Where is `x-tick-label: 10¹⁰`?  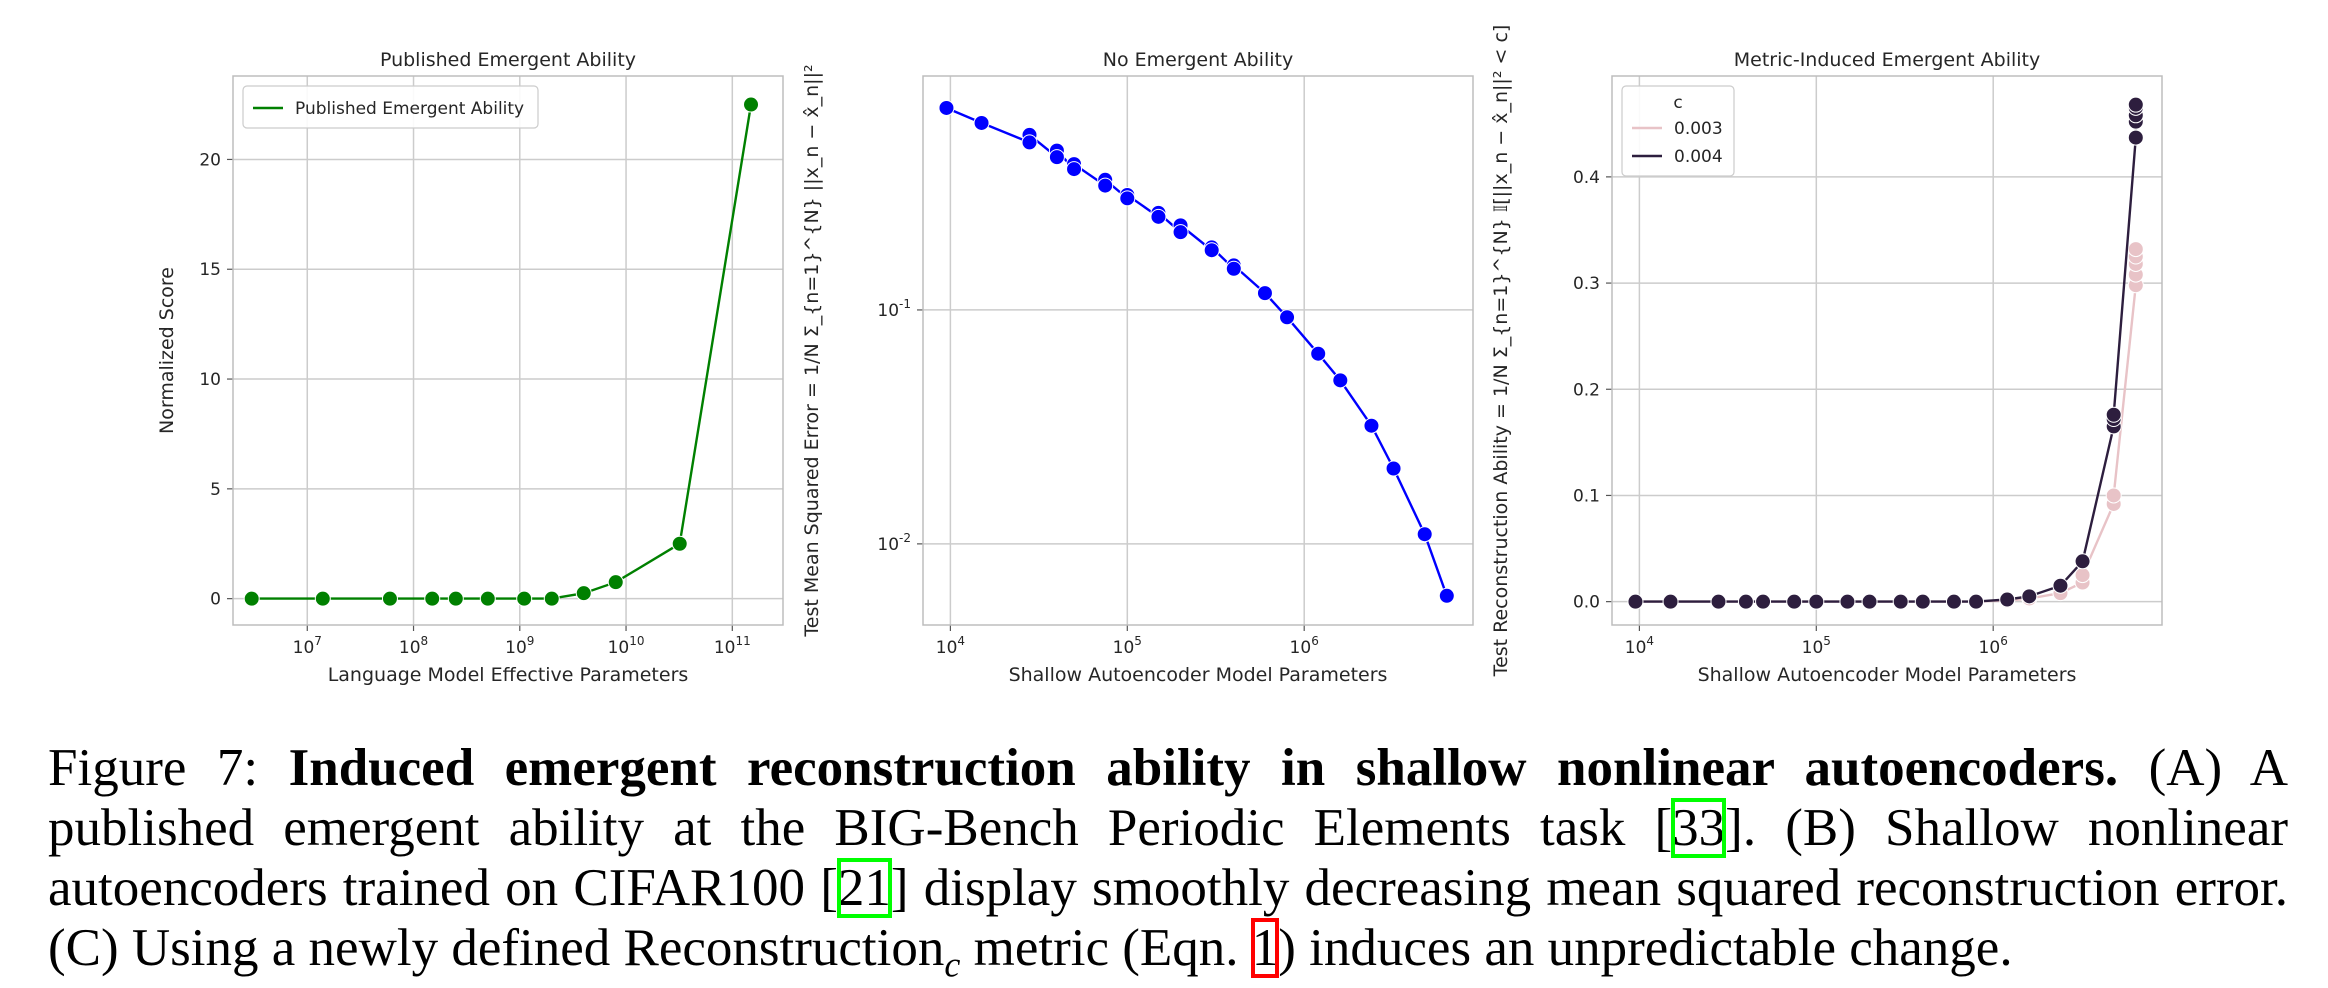
x-tick-label: 10¹⁰ is located at coordinates (626, 646).